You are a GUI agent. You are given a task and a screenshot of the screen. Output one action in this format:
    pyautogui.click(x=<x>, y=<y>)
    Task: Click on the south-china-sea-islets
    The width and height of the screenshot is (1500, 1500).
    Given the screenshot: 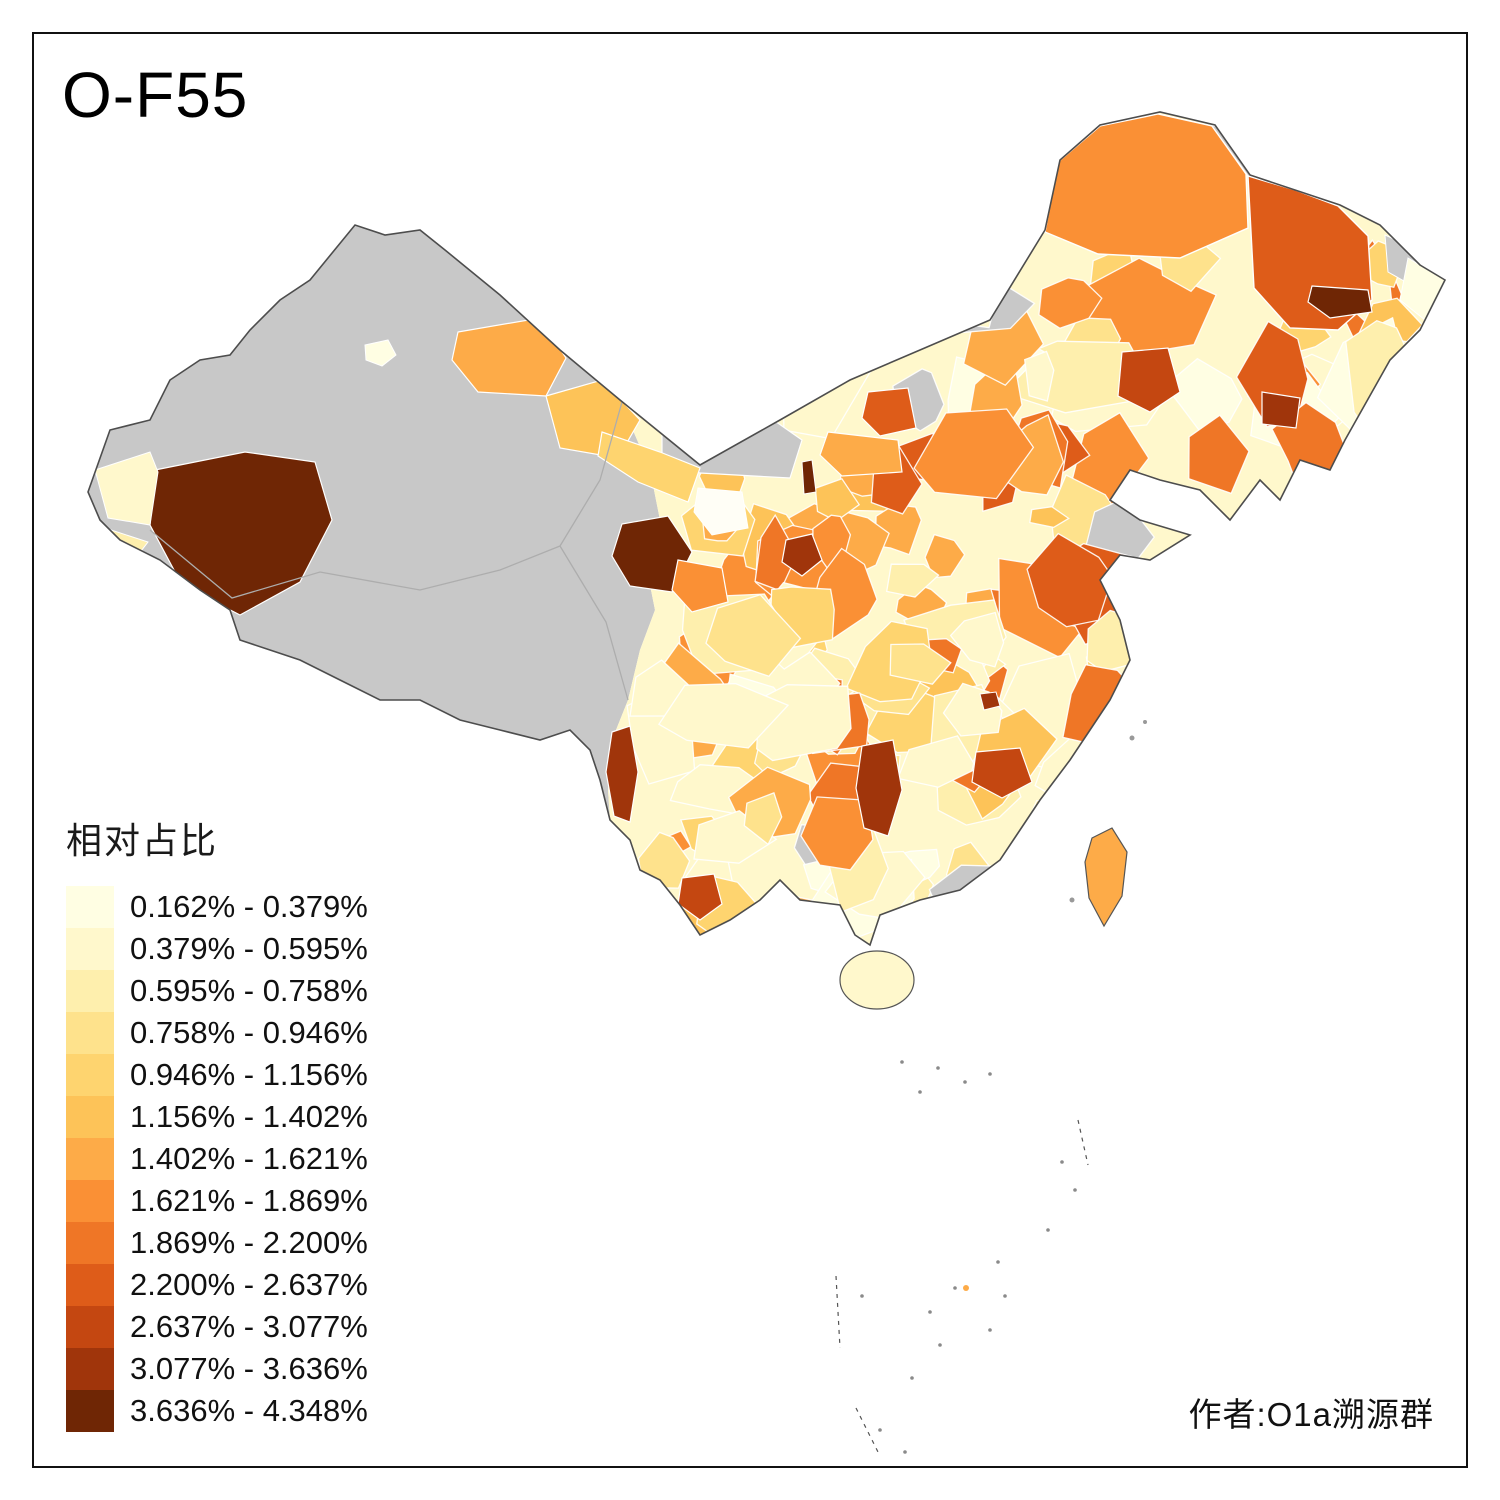 What is the action you would take?
    pyautogui.click(x=968, y=1257)
    